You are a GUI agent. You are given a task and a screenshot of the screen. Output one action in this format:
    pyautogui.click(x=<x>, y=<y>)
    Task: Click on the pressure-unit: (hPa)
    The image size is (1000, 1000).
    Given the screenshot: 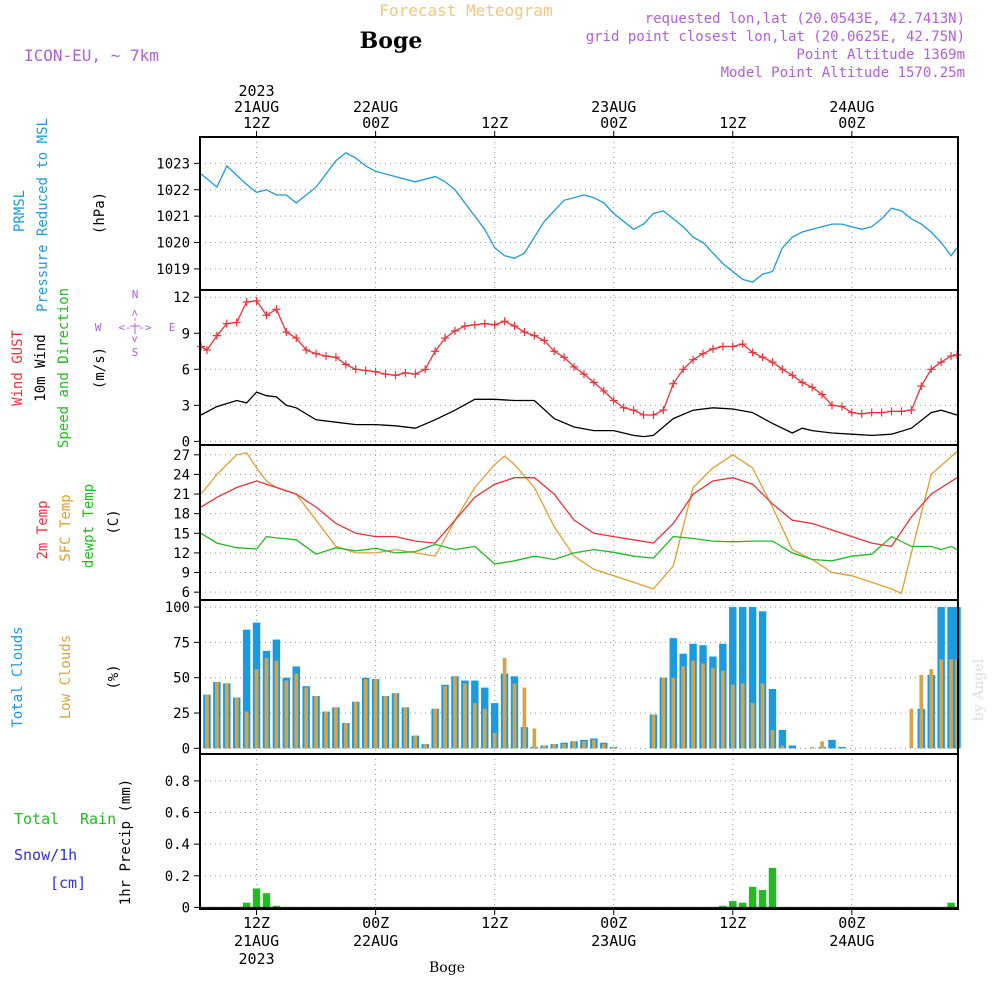 What is the action you would take?
    pyautogui.click(x=100, y=213)
    